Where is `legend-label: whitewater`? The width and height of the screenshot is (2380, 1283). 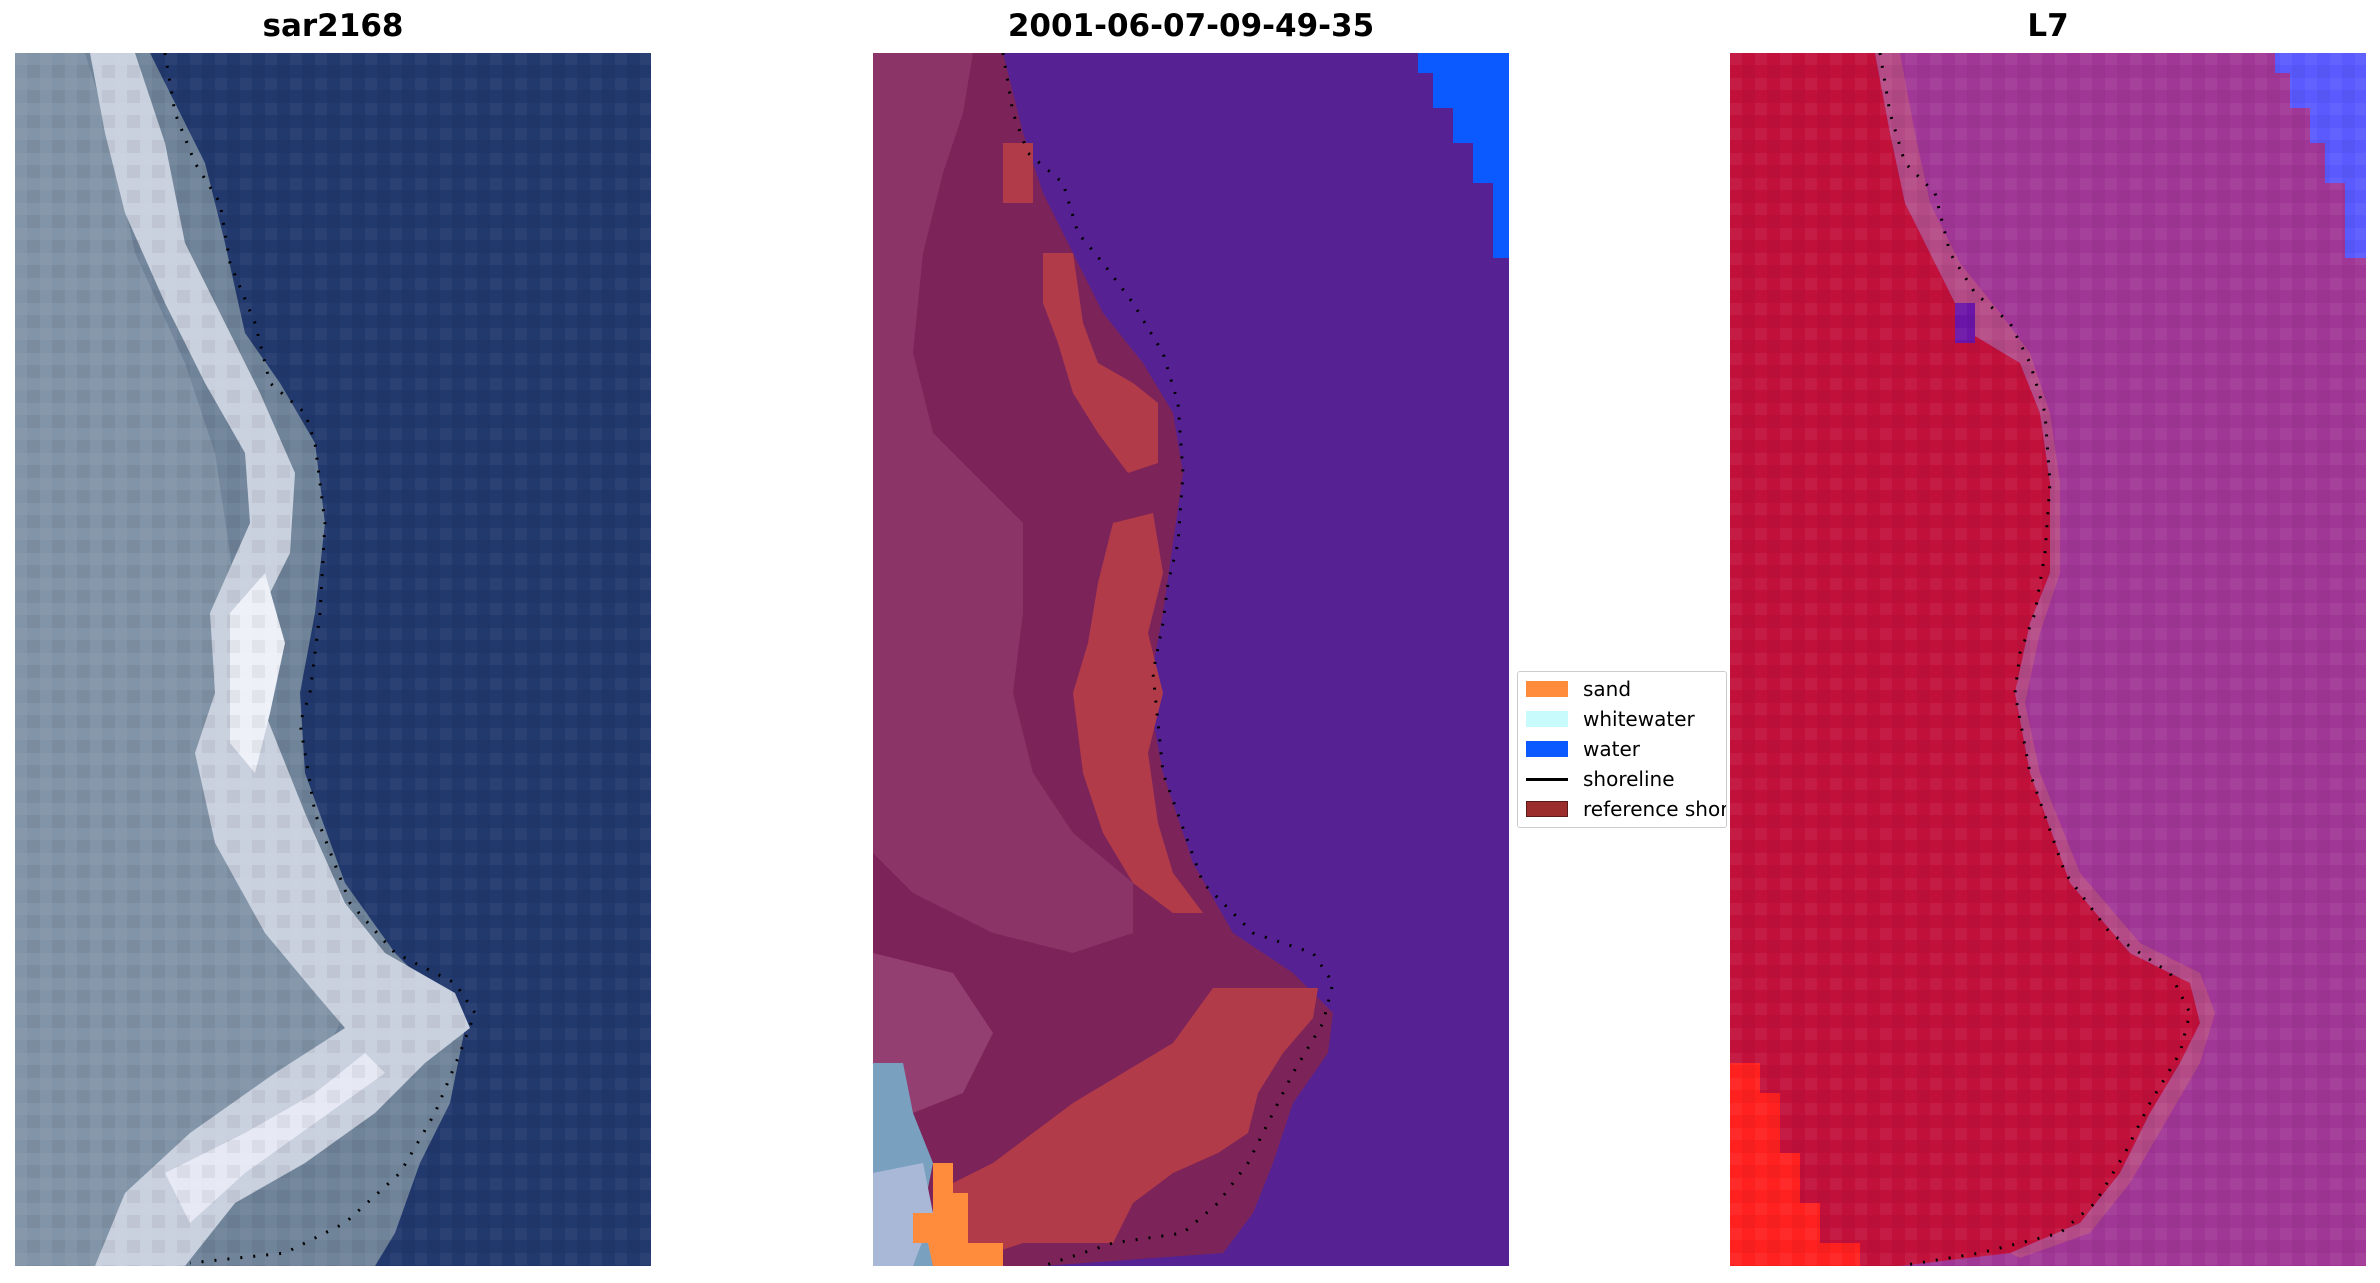 legend-label: whitewater is located at coordinates (1639, 719).